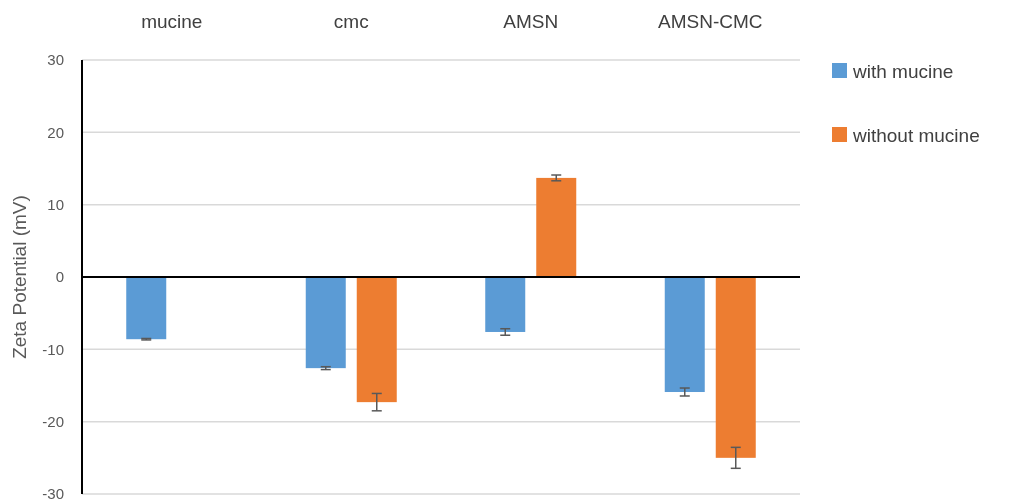 The height and width of the screenshot is (501, 1015). I want to click on legend-label: without mucine, so click(916, 135).